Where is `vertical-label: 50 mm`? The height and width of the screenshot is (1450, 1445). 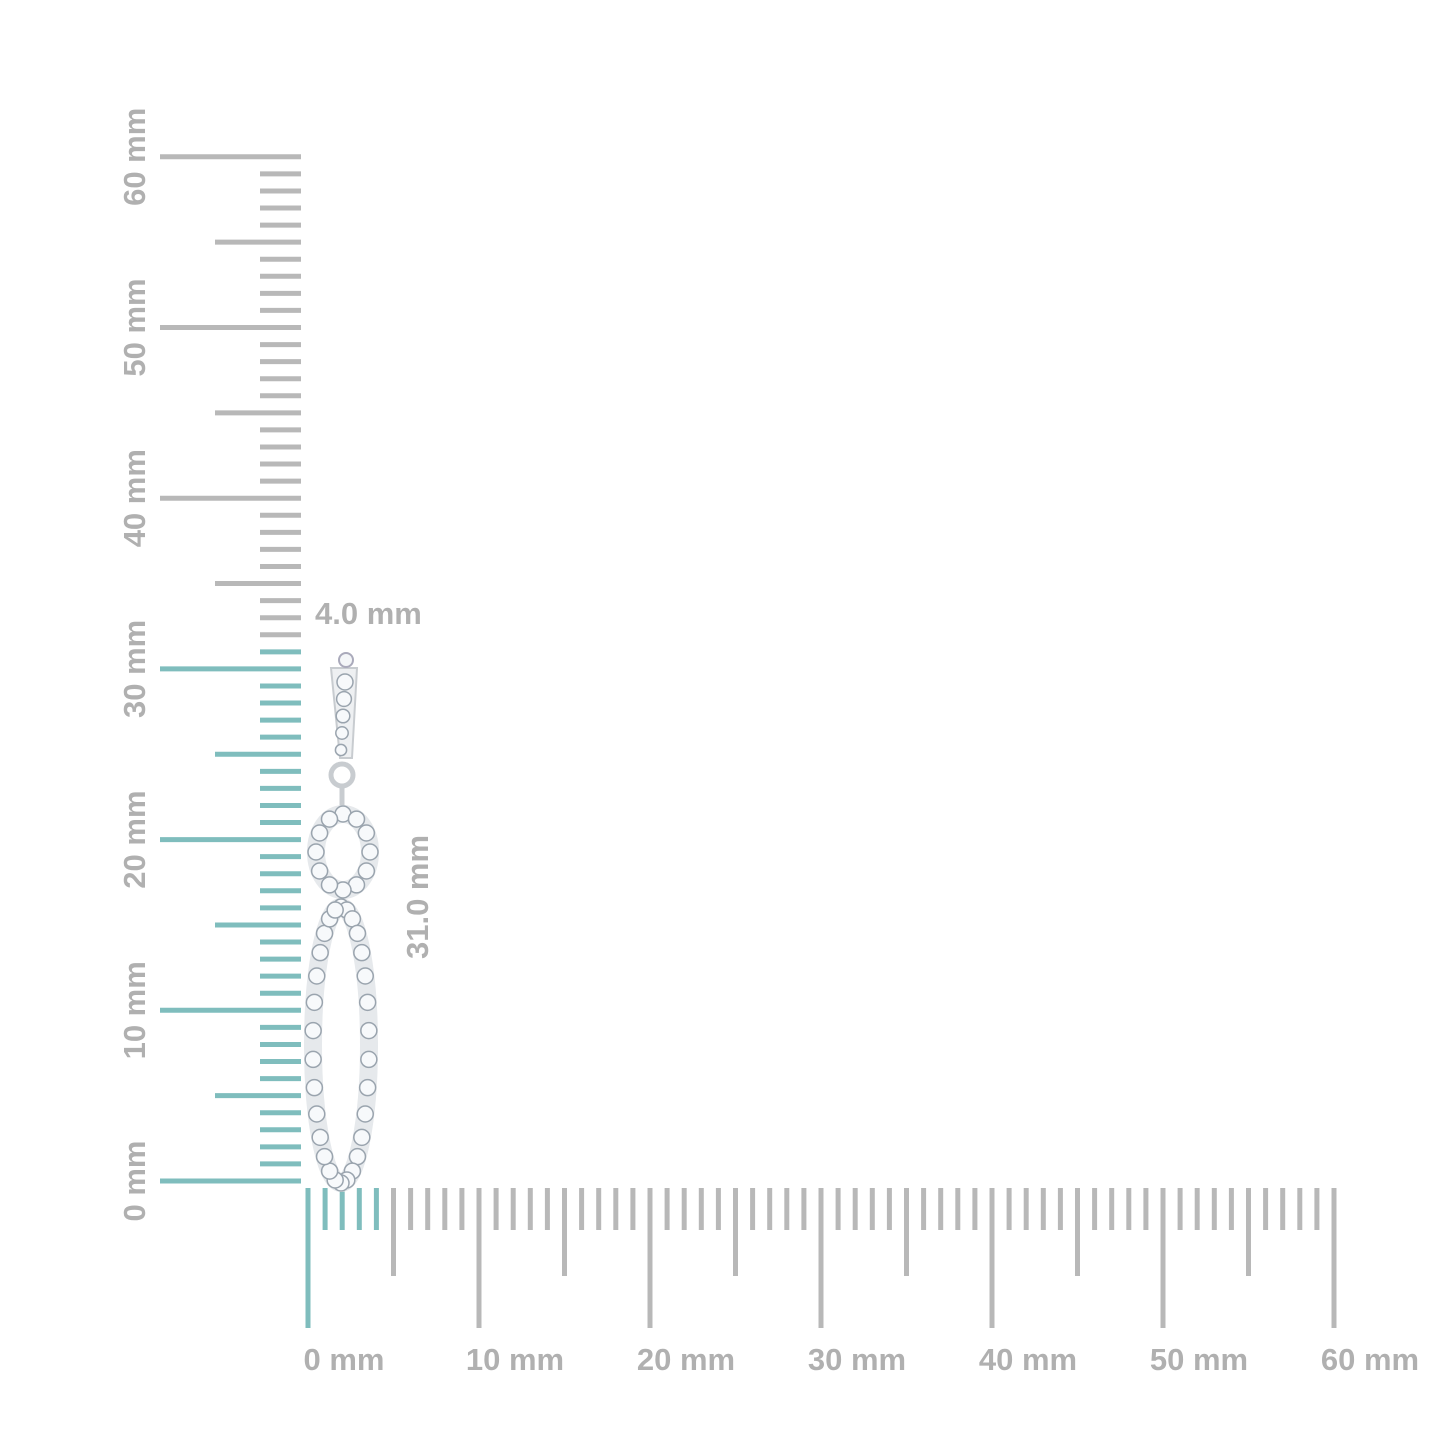 vertical-label: 50 mm is located at coordinates (134, 327).